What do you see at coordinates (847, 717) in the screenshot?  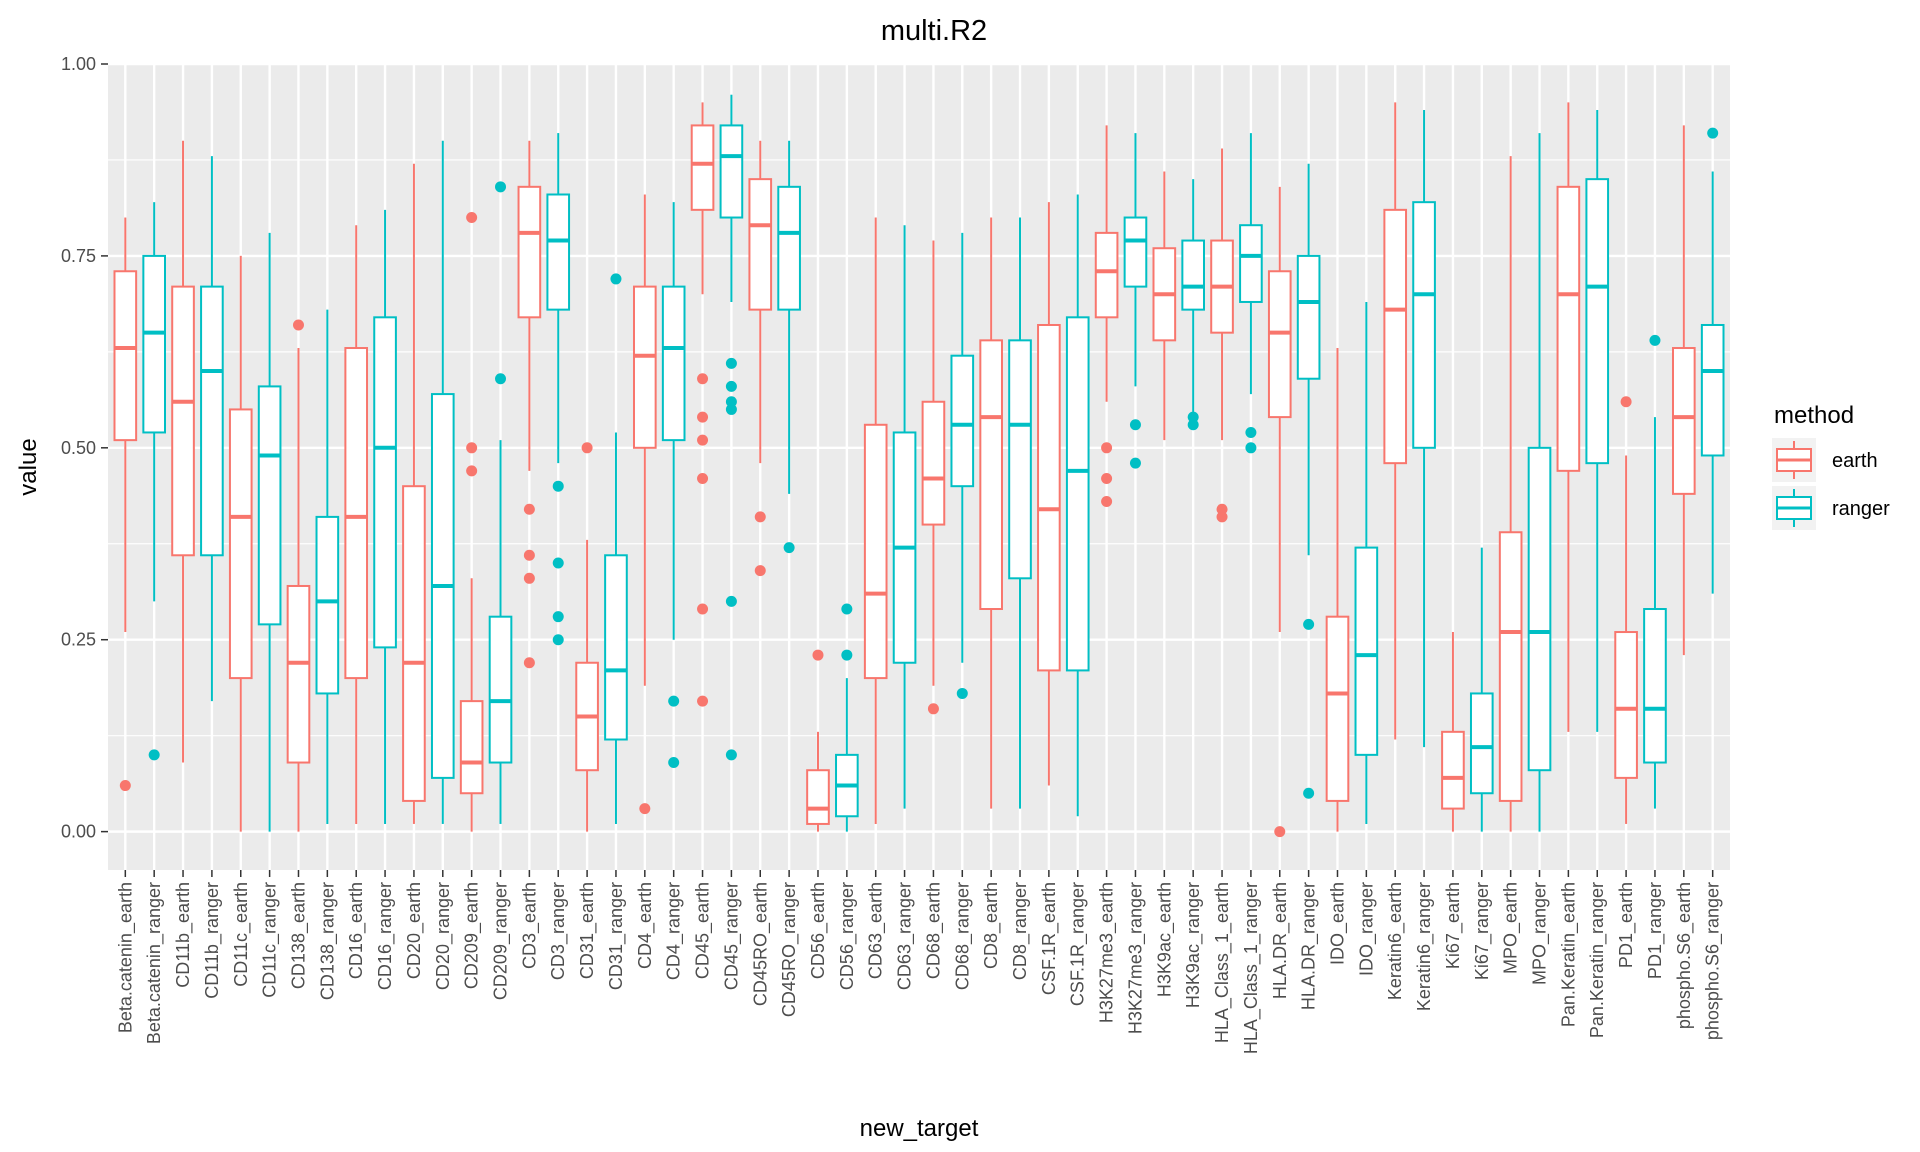 I see `box-CD56_ranger` at bounding box center [847, 717].